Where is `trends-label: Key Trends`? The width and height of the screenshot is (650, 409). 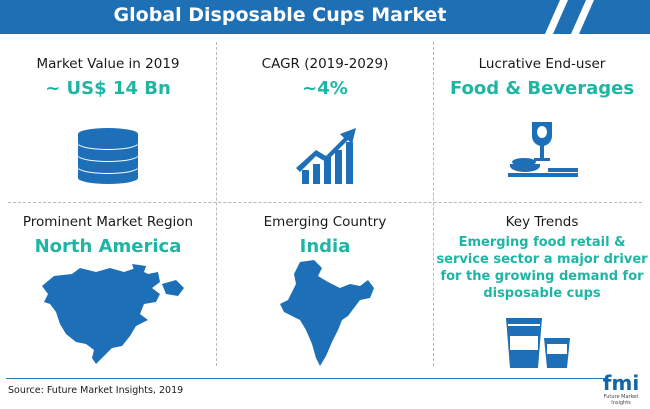 trends-label: Key Trends is located at coordinates (542, 222).